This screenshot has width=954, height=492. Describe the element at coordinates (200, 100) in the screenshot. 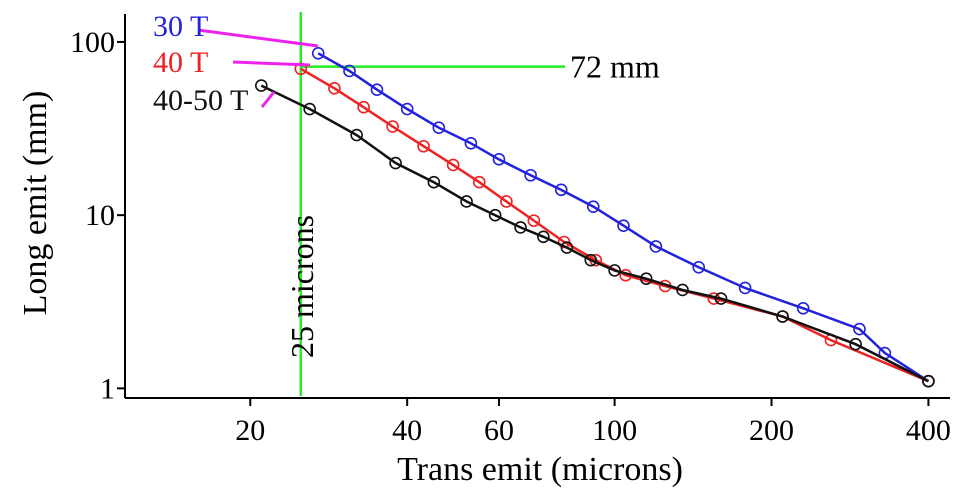

I see `legend-label: 40-50 T` at that location.